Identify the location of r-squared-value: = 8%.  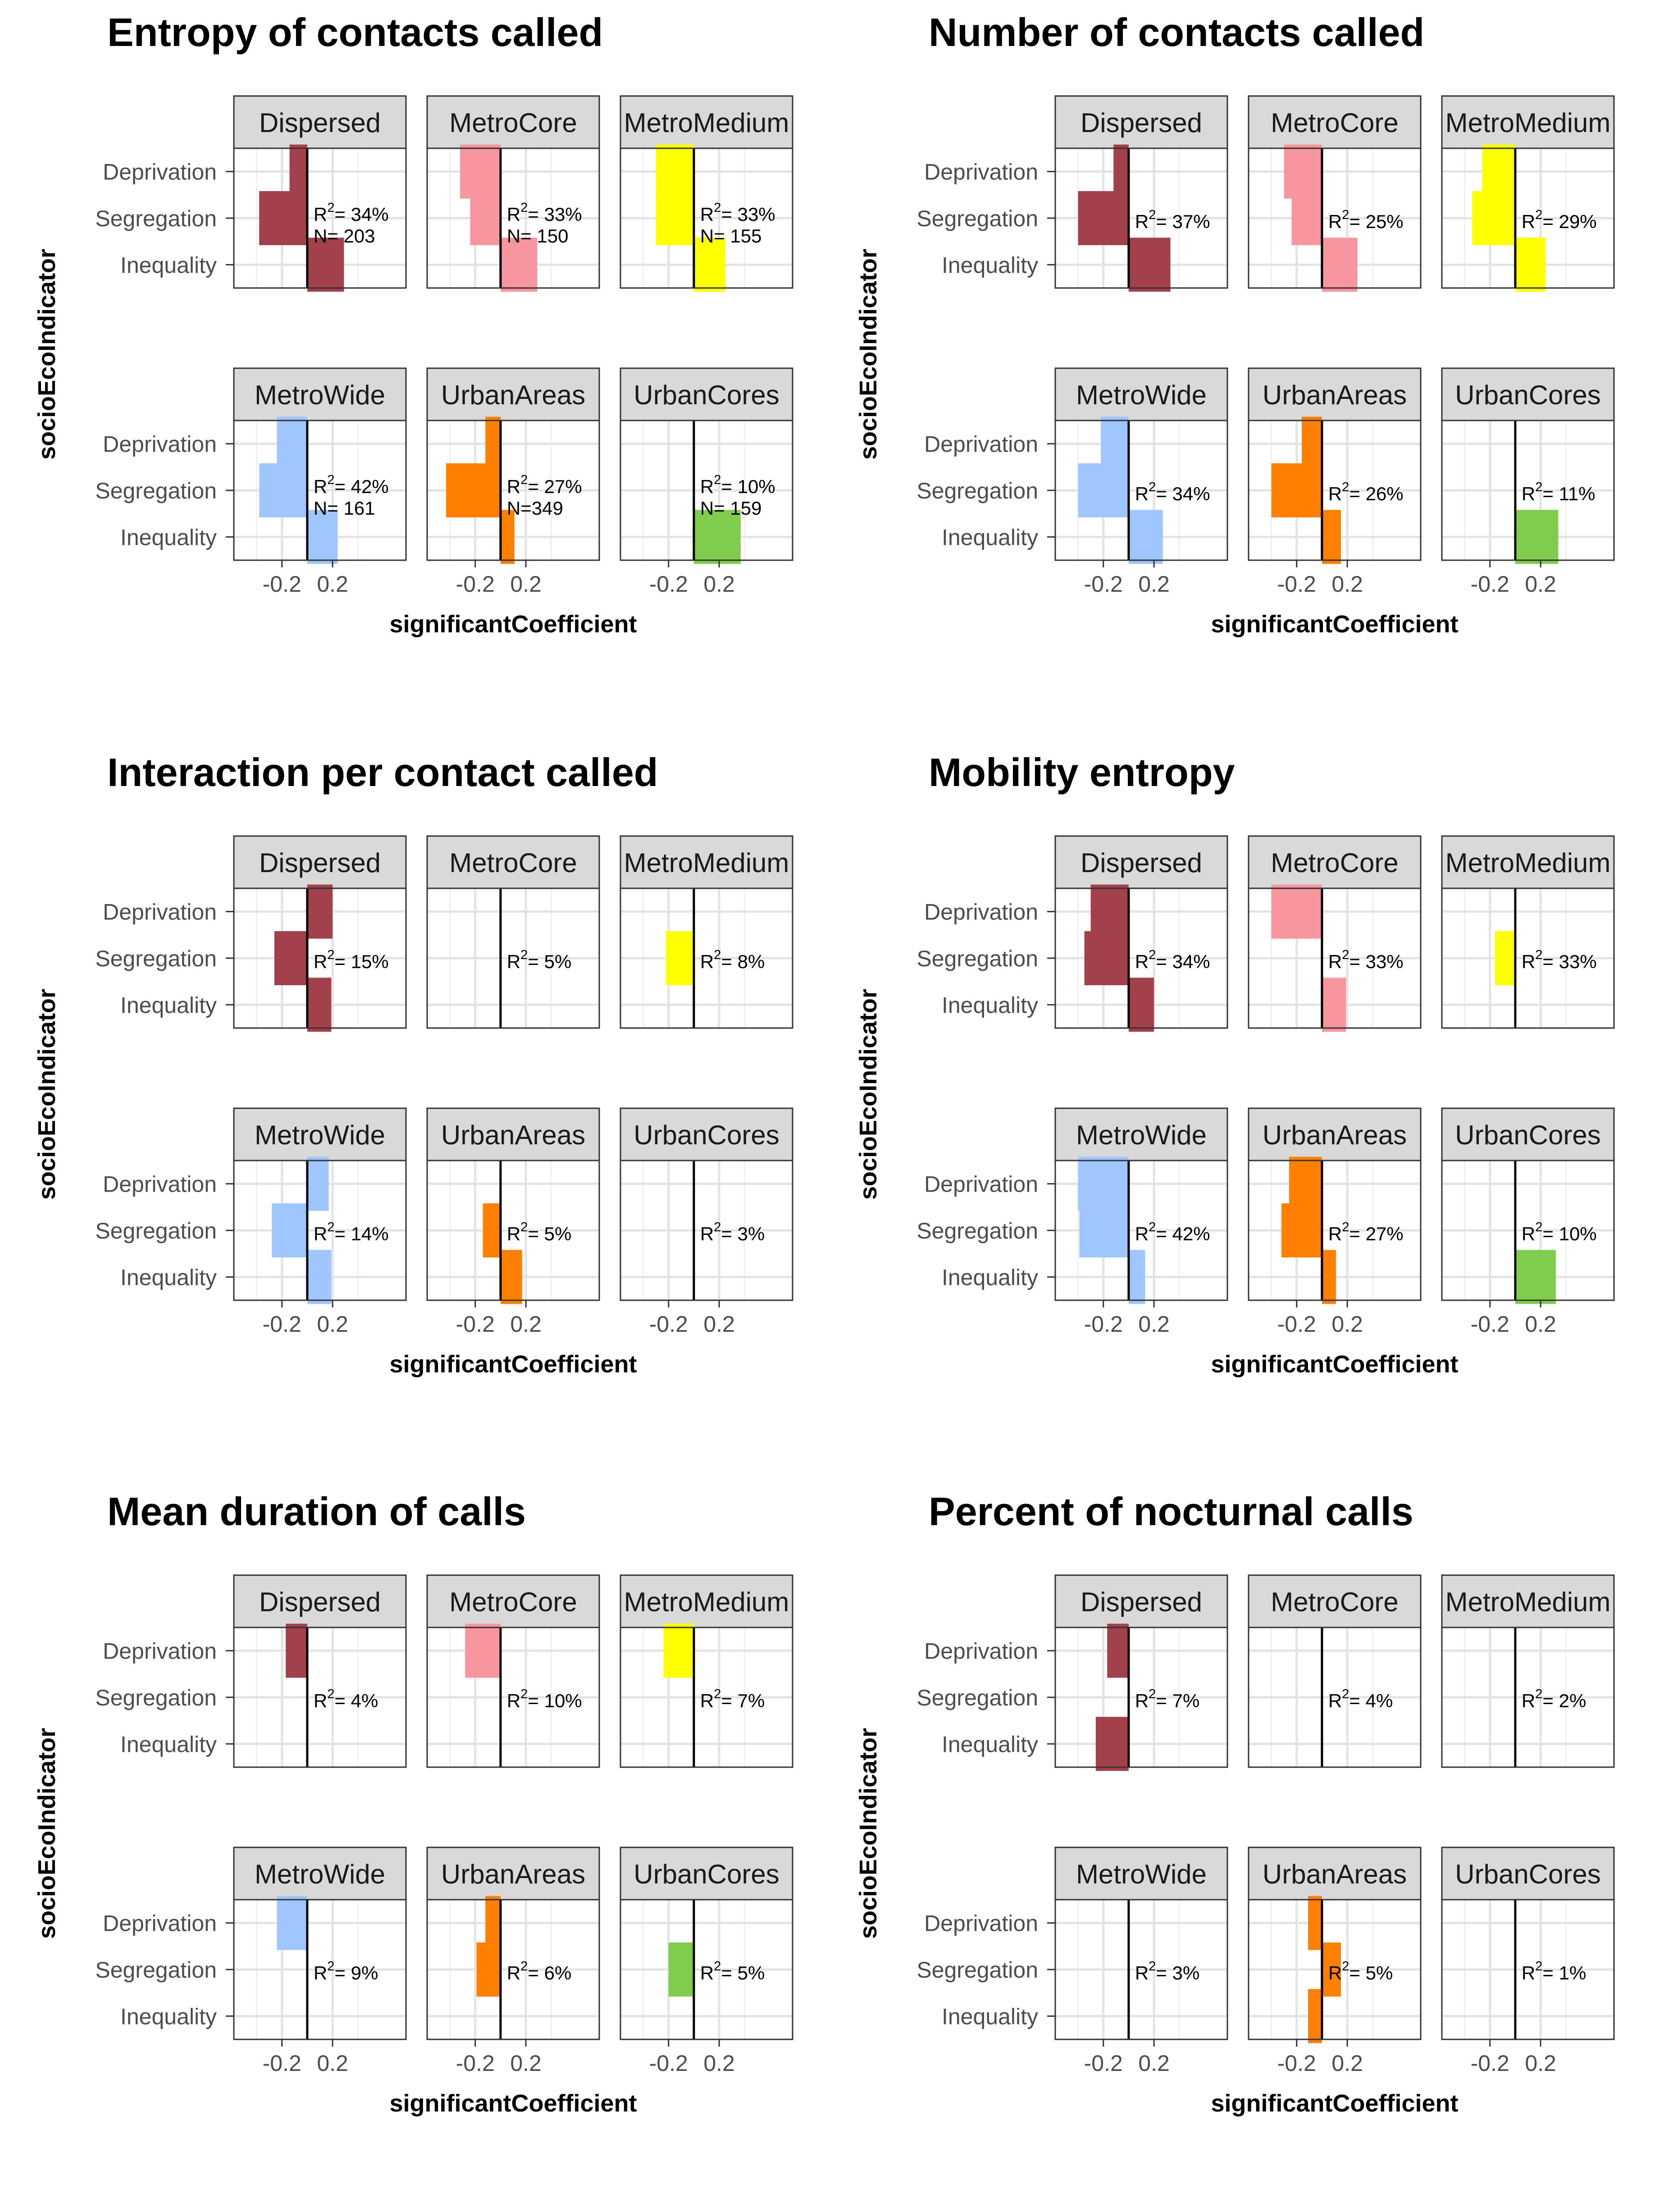
(743, 961).